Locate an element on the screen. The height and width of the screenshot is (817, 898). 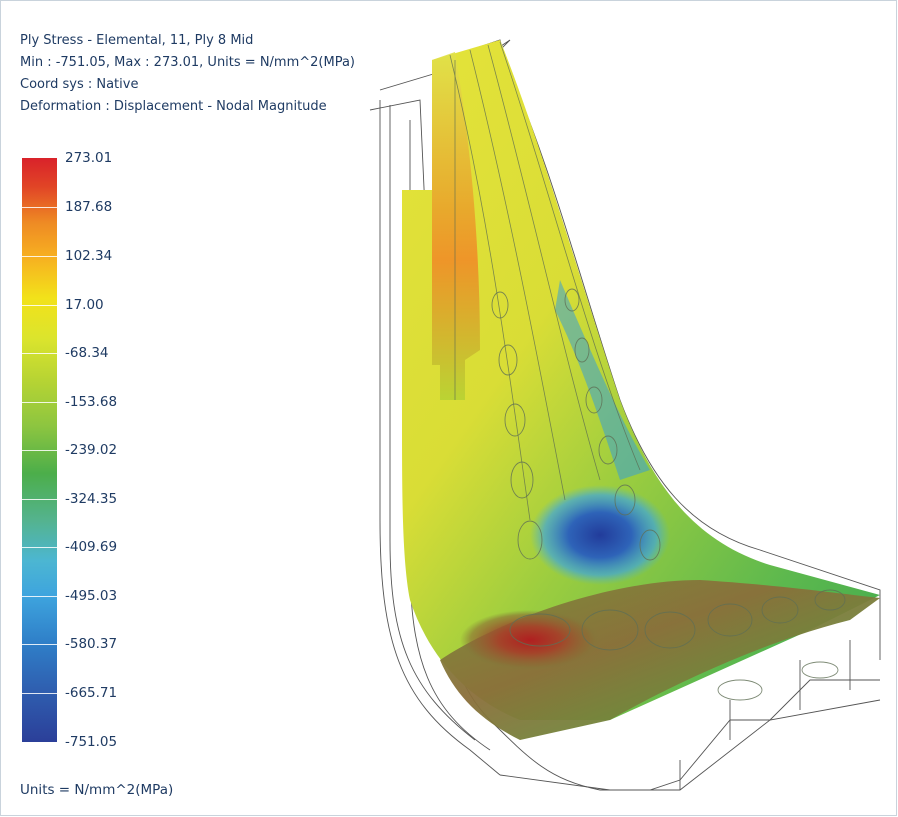
blue-gradient-band is located at coordinates (602, 380).